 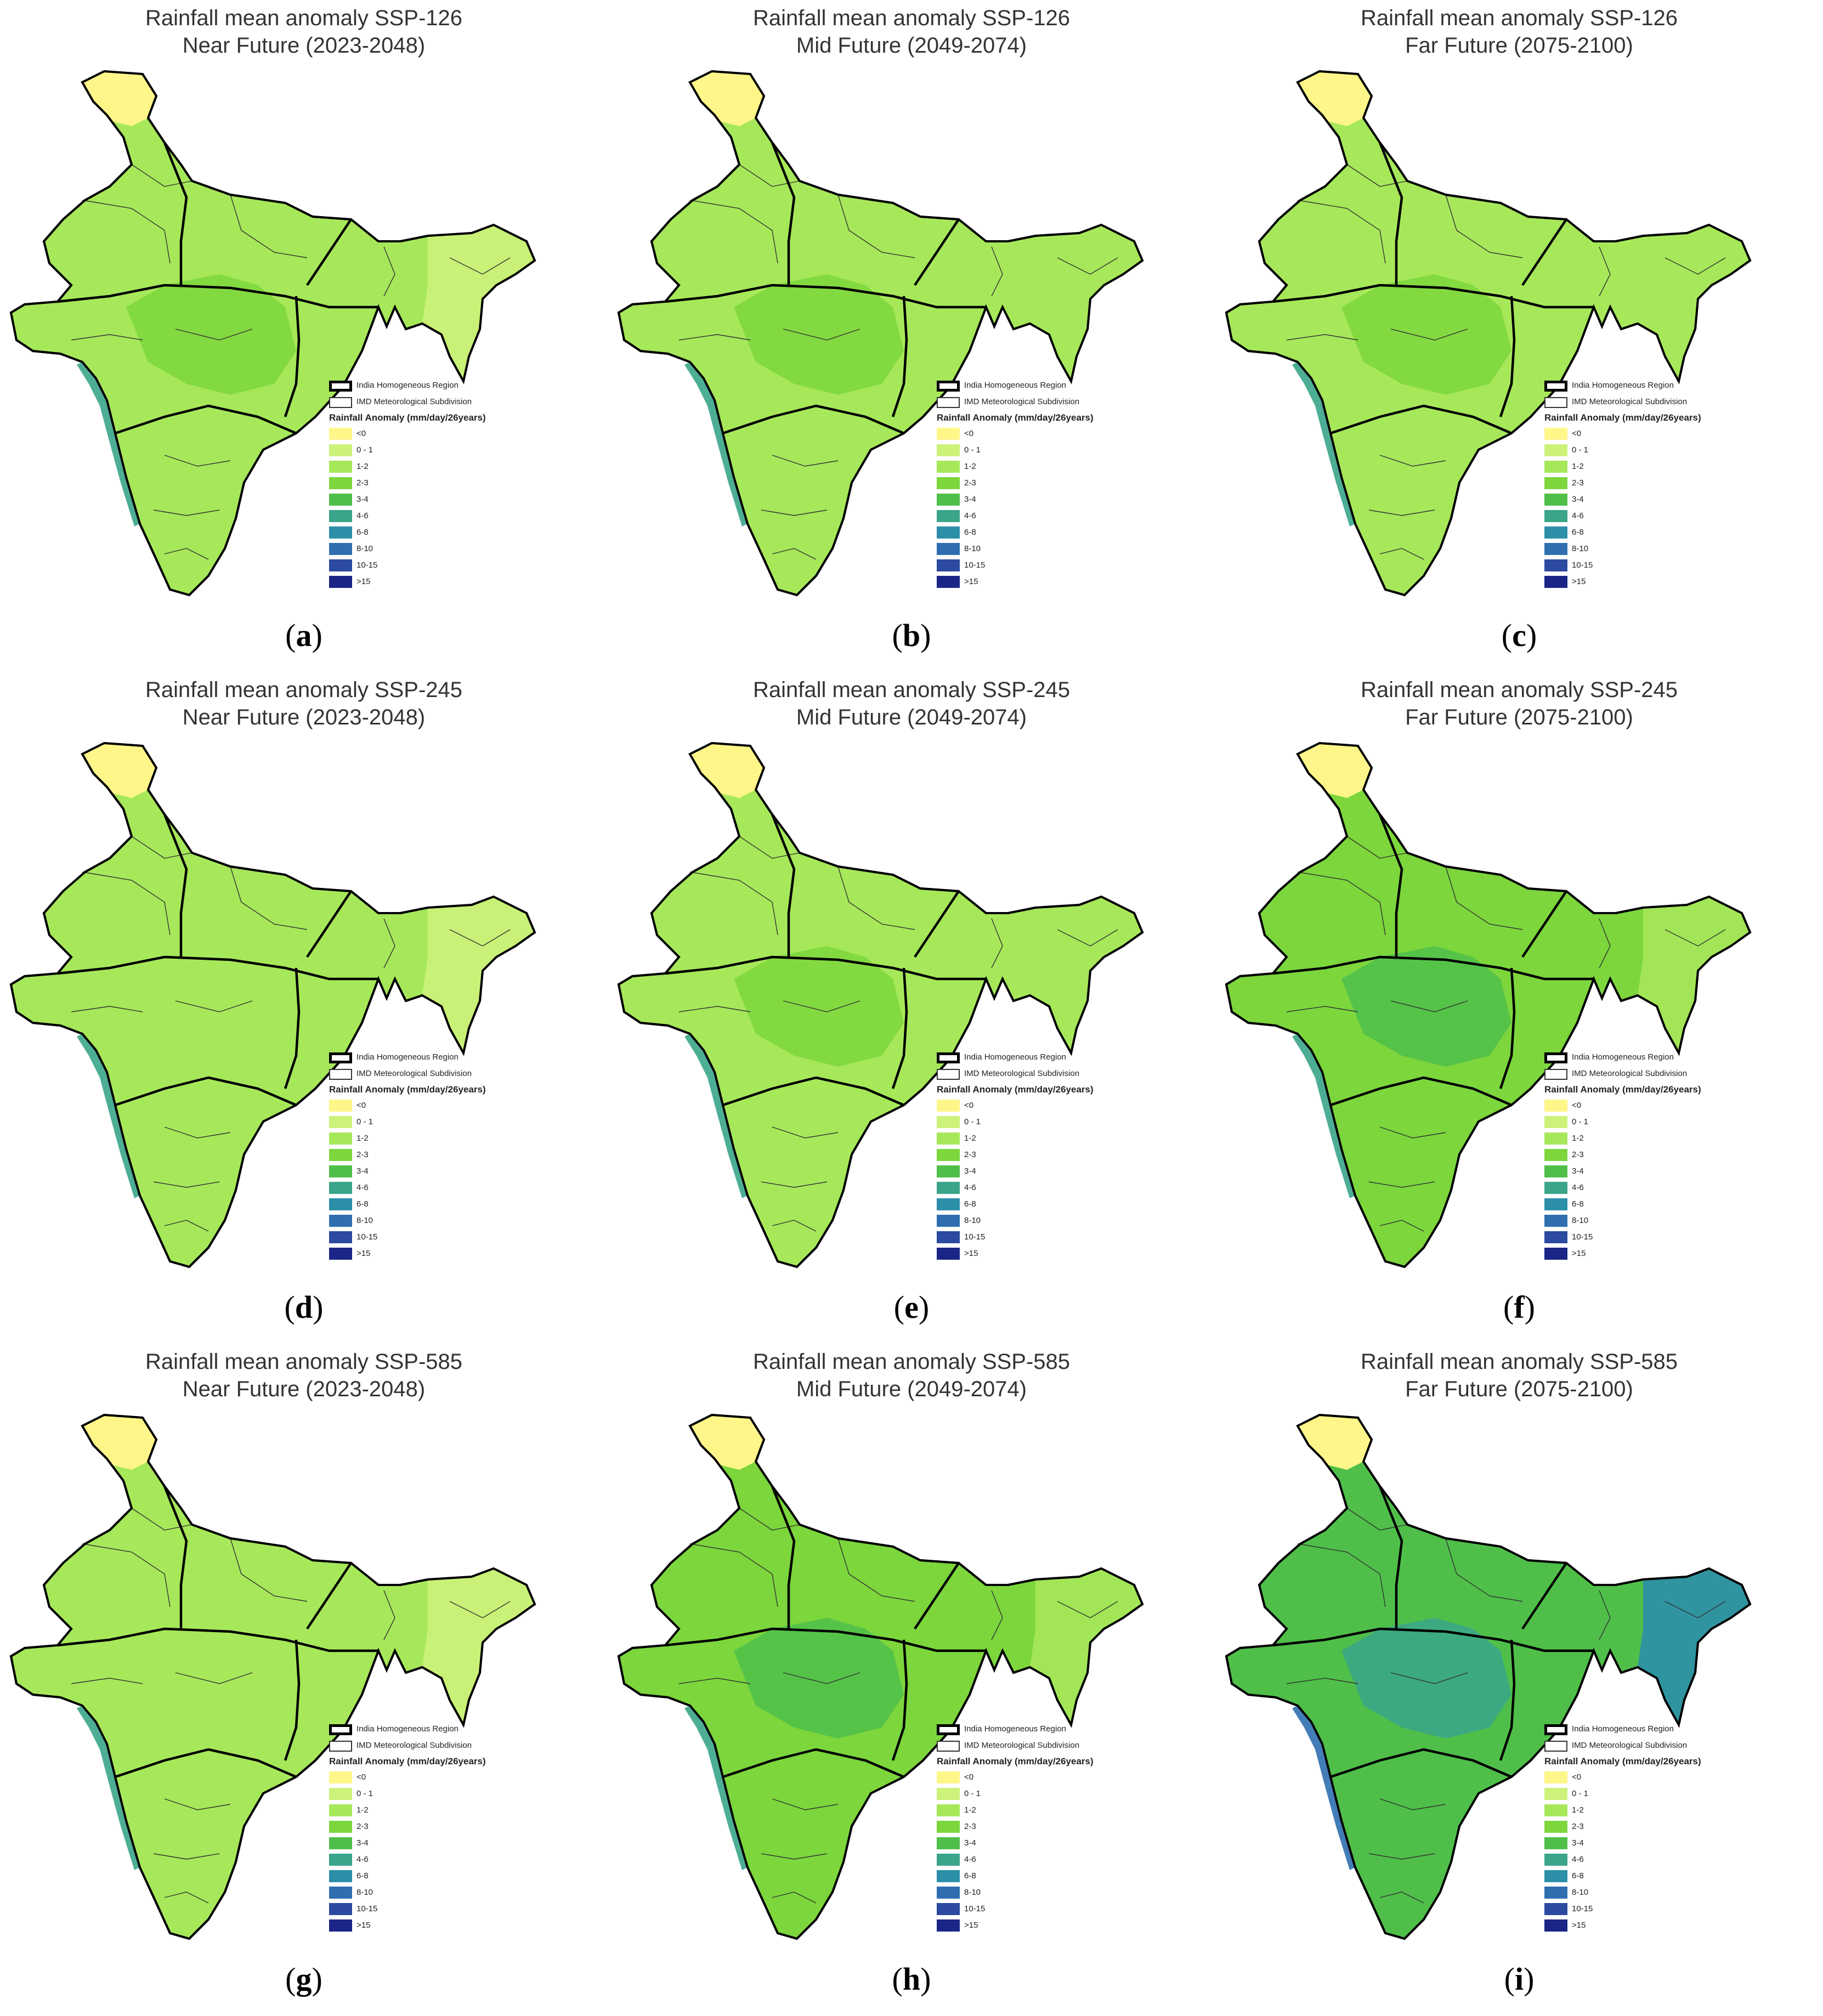 What do you see at coordinates (1582, 1237) in the screenshot?
I see `legend-class-label: 10-15` at bounding box center [1582, 1237].